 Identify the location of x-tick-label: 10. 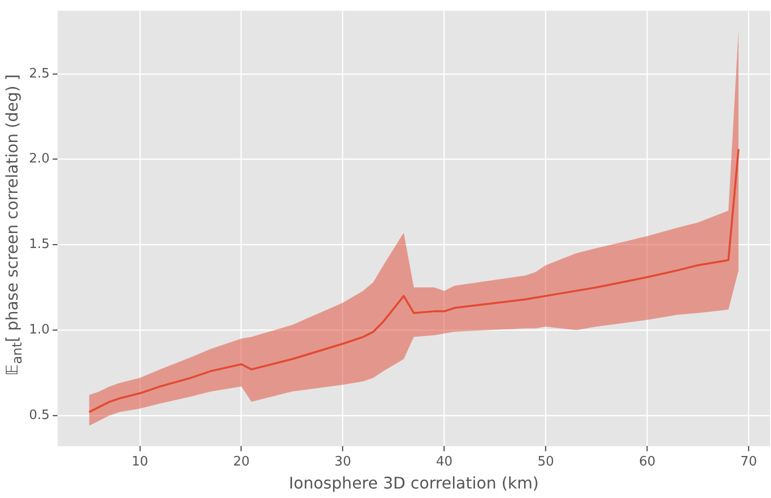
(140, 462).